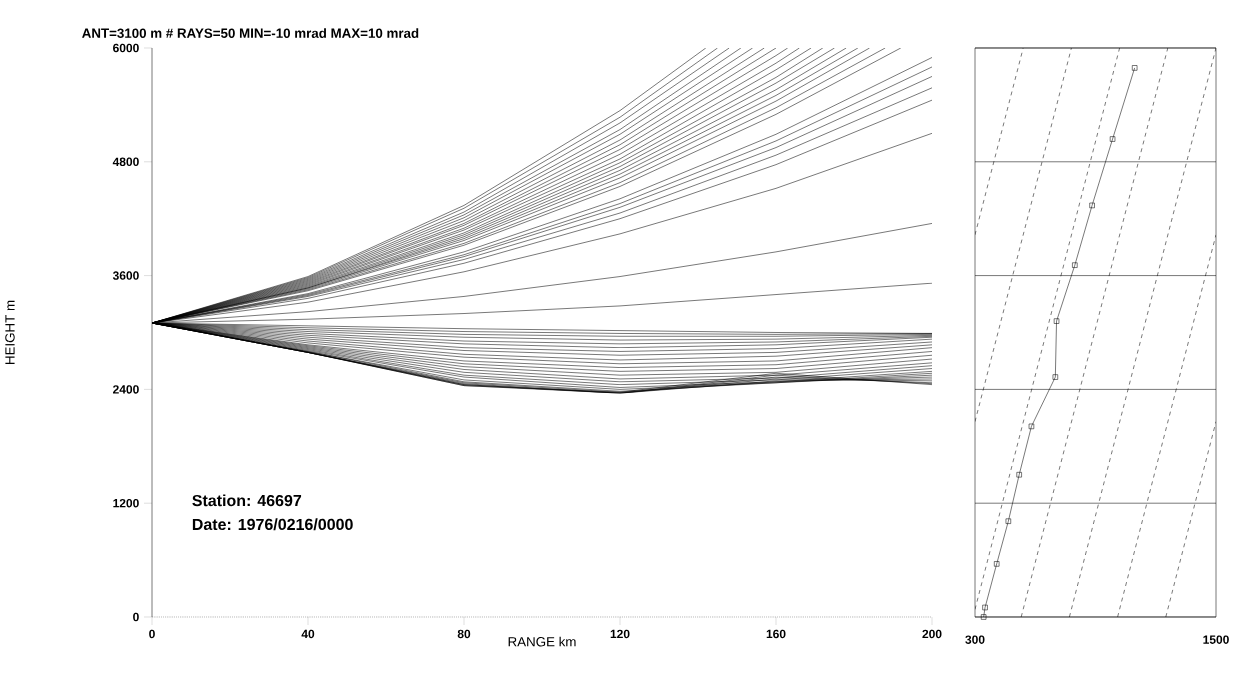 This screenshot has height=695, width=1245. What do you see at coordinates (308, 634) in the screenshot?
I see `x-tick-label: 40` at bounding box center [308, 634].